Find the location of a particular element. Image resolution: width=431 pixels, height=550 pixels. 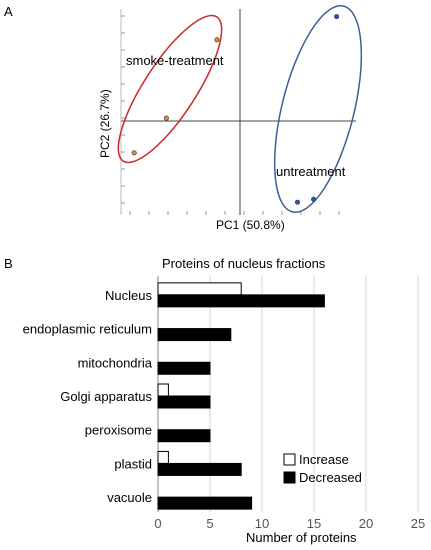

chart-title: Proteins of nucleus fractions is located at coordinates (244, 263).